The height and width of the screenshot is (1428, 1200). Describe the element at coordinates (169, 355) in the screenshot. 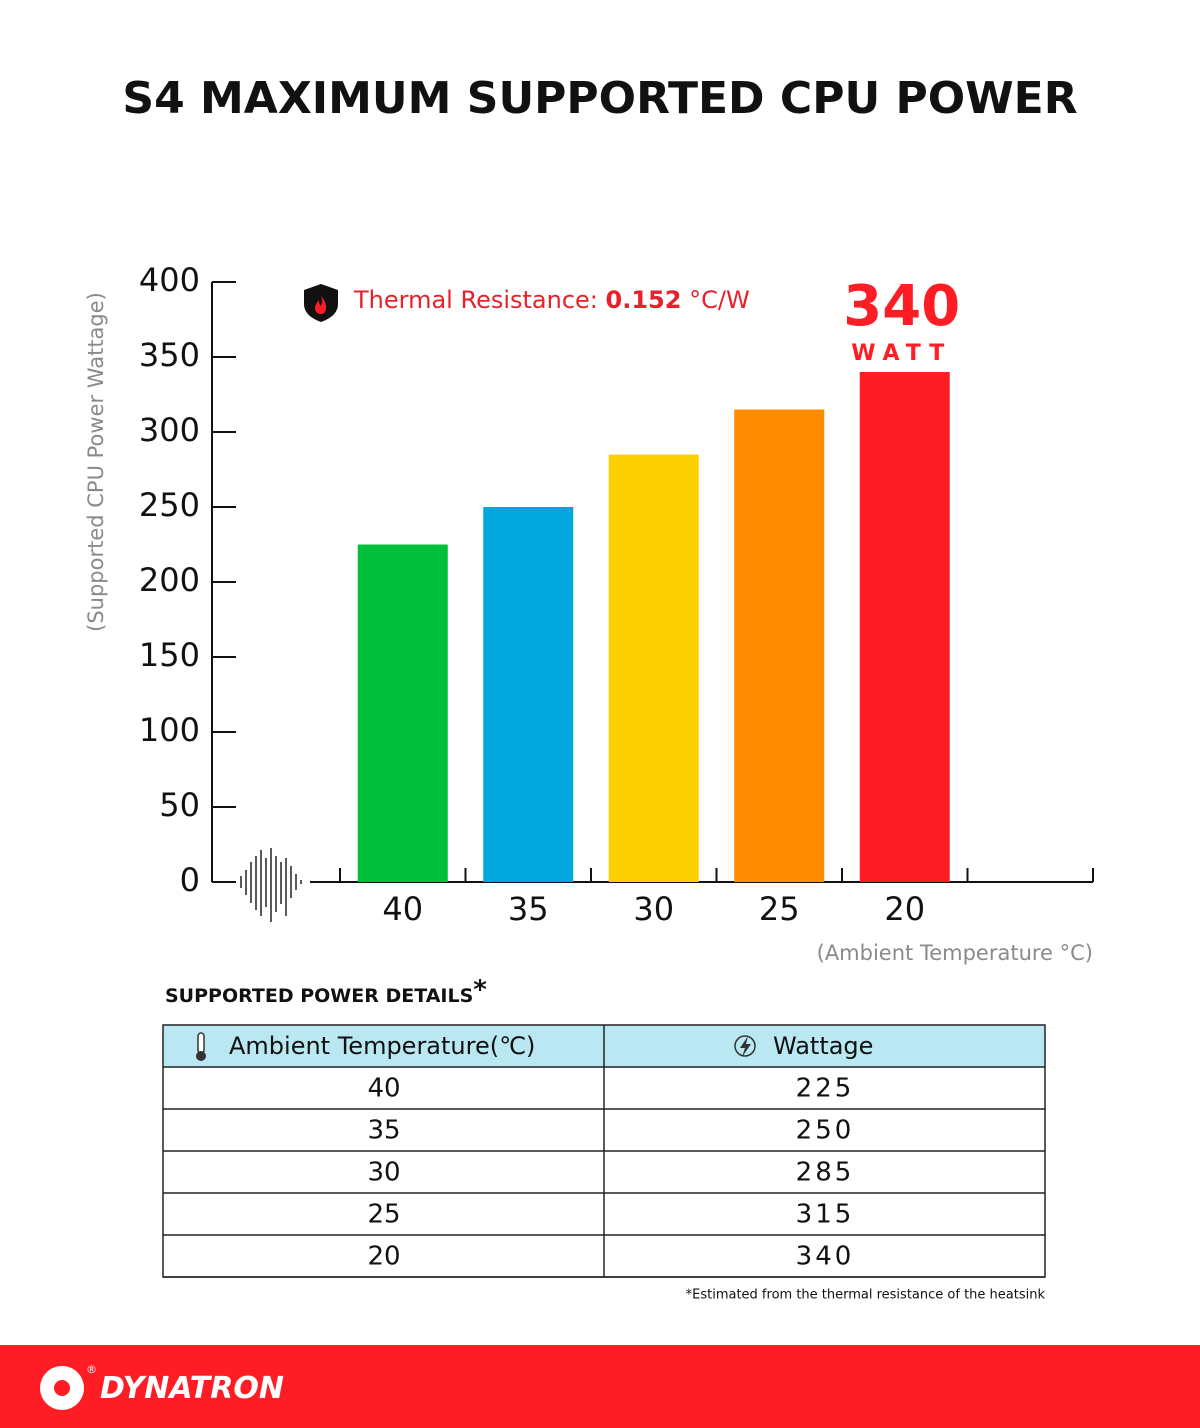

I see `y-tick-label: 350` at that location.